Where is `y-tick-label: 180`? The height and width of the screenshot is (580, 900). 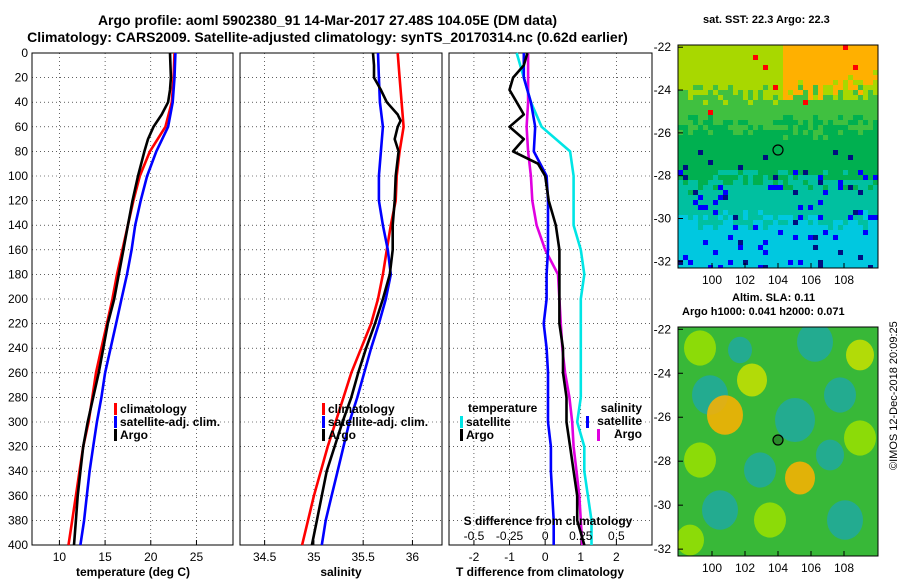 y-tick-label: 180 is located at coordinates (18, 274).